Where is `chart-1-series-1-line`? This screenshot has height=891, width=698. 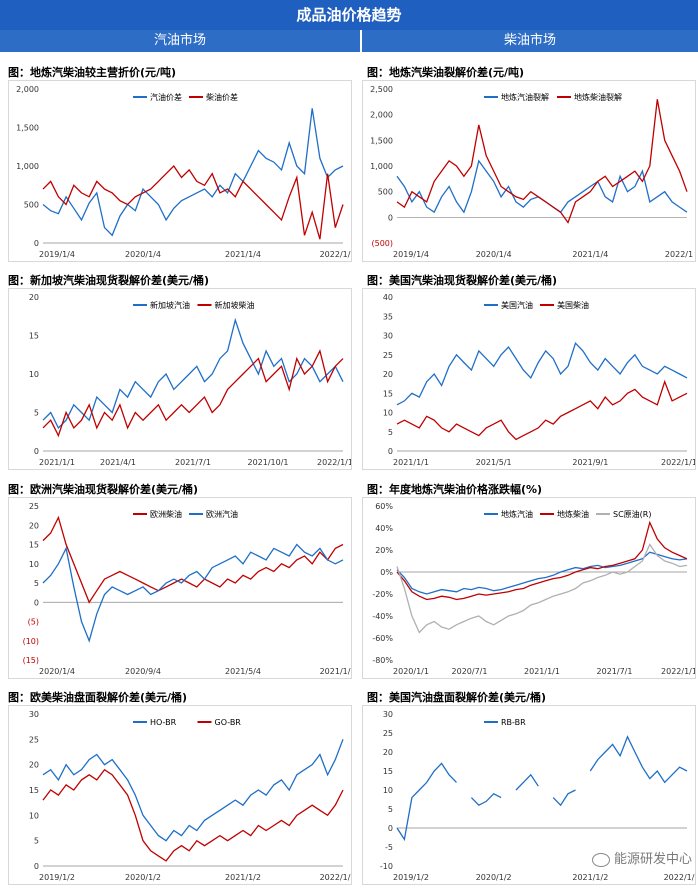 chart-1-series-1-line is located at coordinates (542, 161).